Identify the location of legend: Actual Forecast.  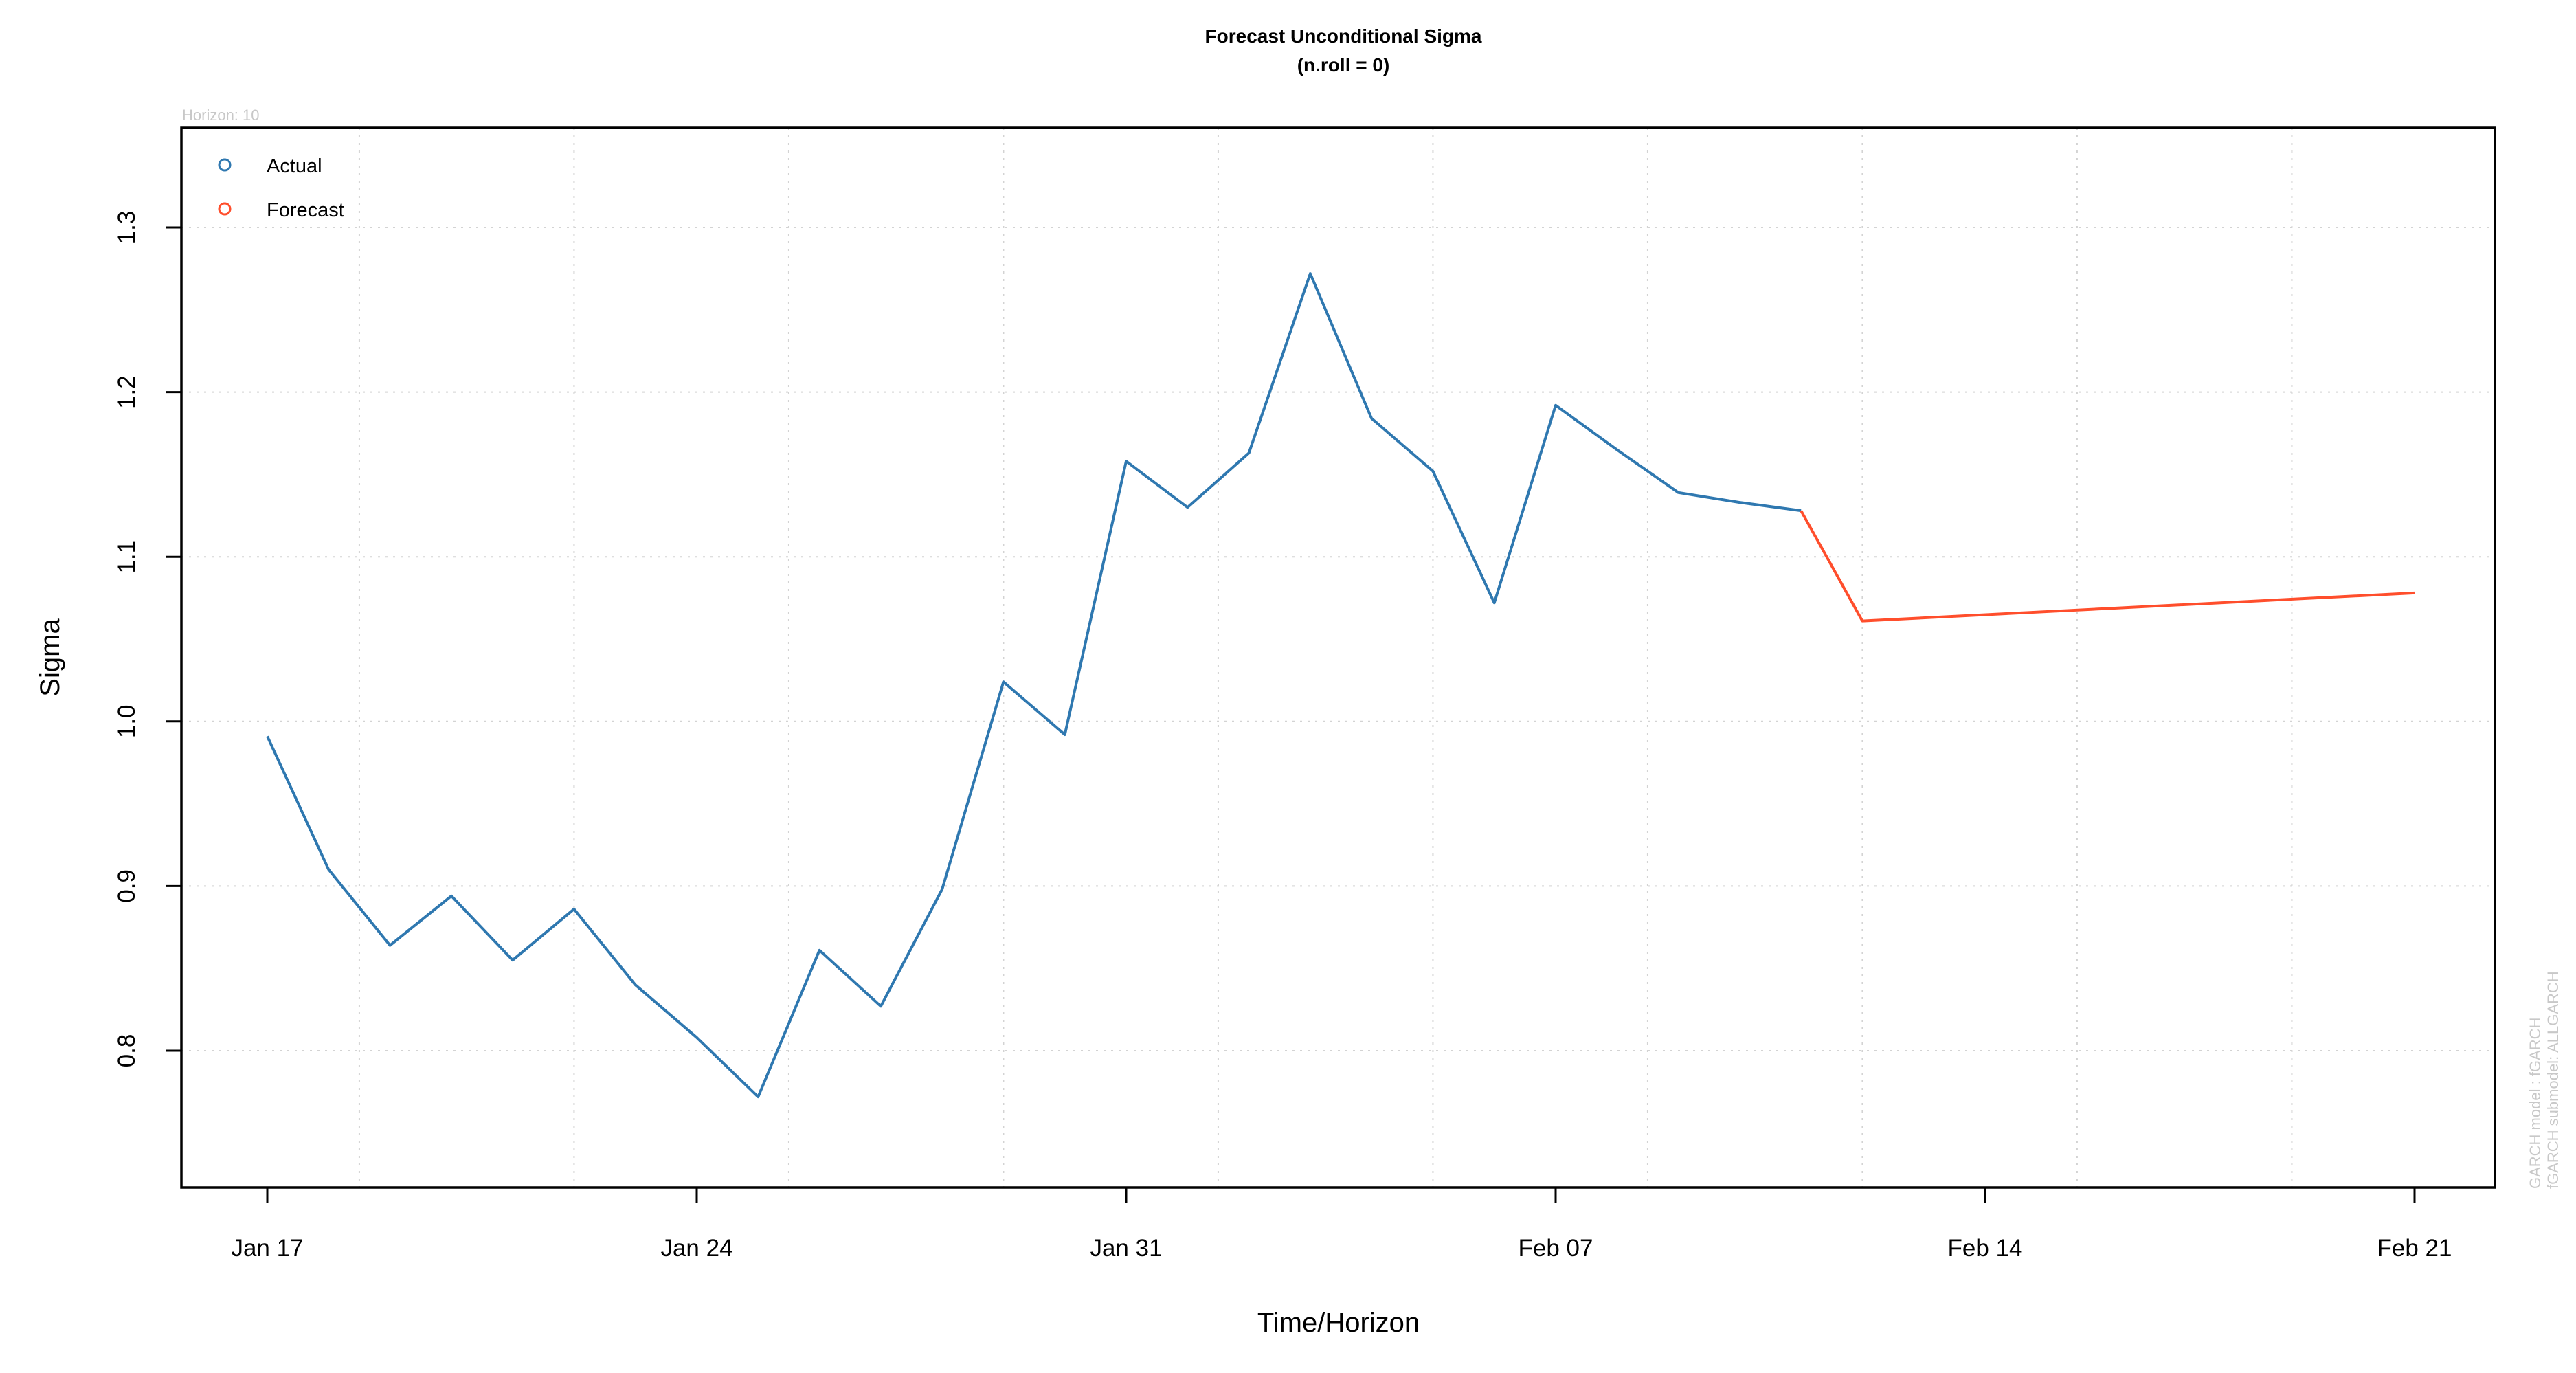
(281, 188).